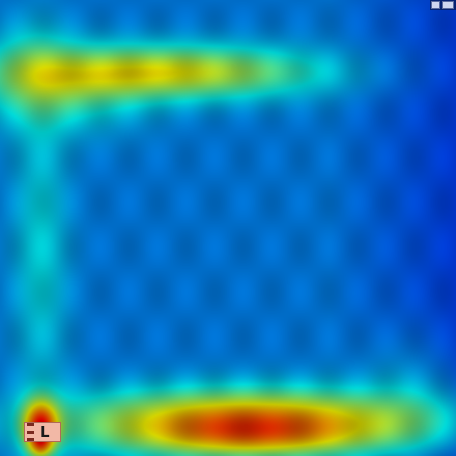 This screenshot has height=456, width=456. Describe the element at coordinates (45, 432) in the screenshot. I see `orientation-letter: L` at that location.